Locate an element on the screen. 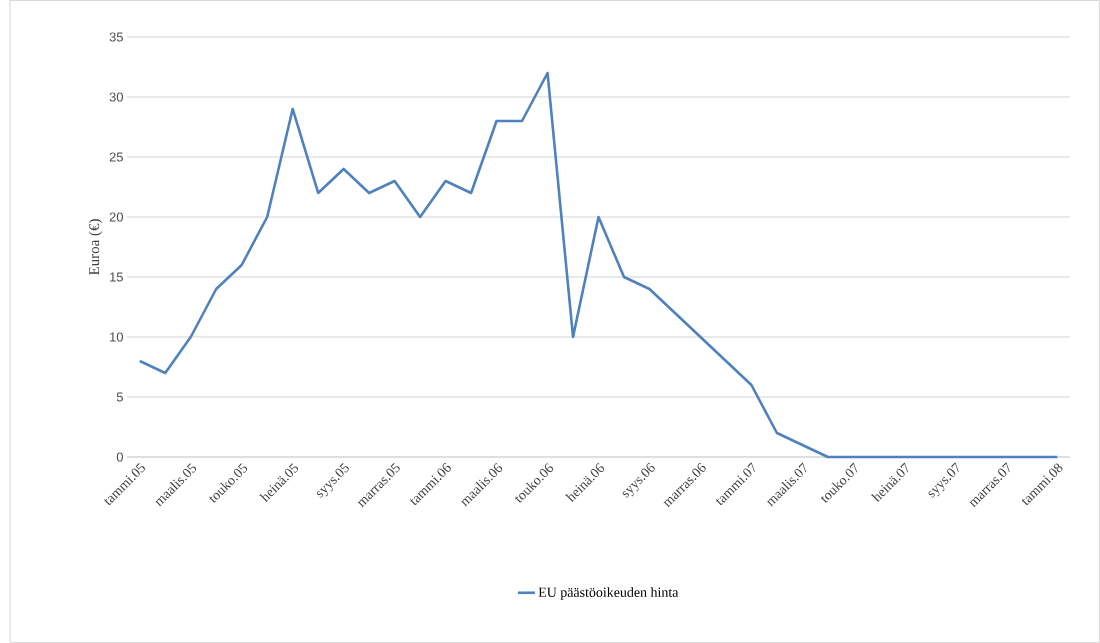 This screenshot has width=1100, height=643. y-tick-label: 0 is located at coordinates (119, 457).